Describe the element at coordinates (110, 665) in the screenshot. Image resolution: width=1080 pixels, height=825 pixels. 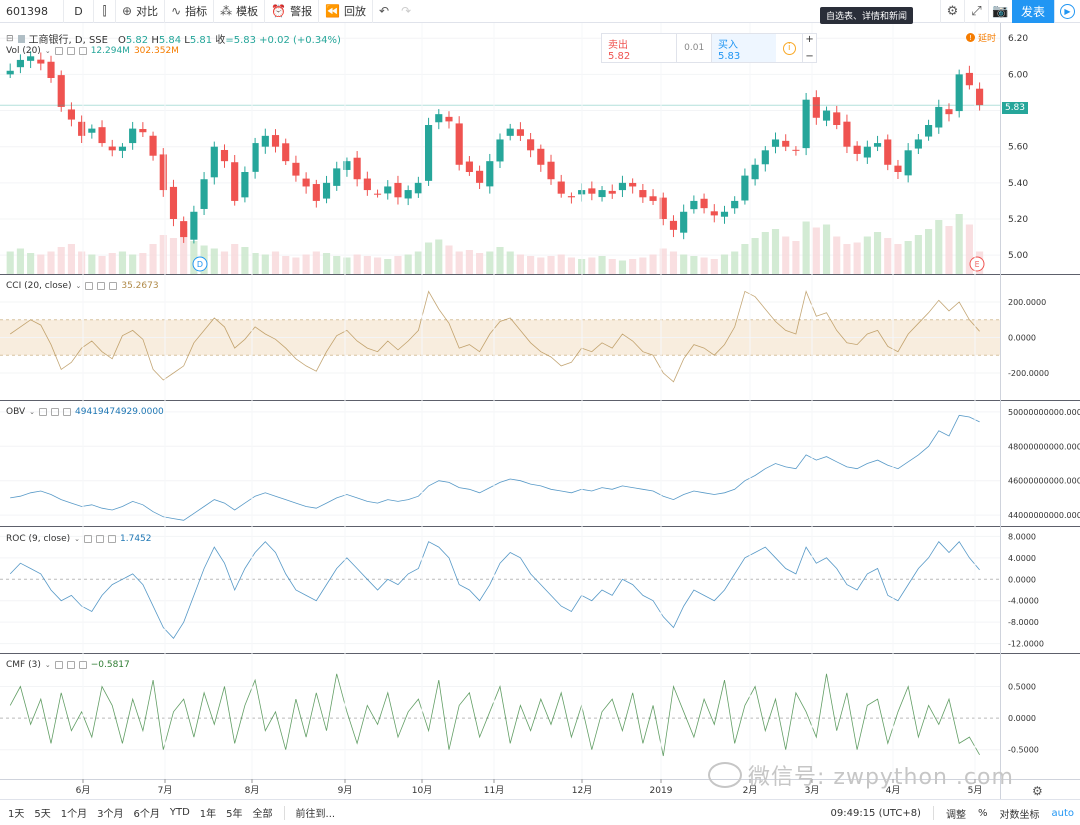
I see `cmf-value: −0.5817` at that location.